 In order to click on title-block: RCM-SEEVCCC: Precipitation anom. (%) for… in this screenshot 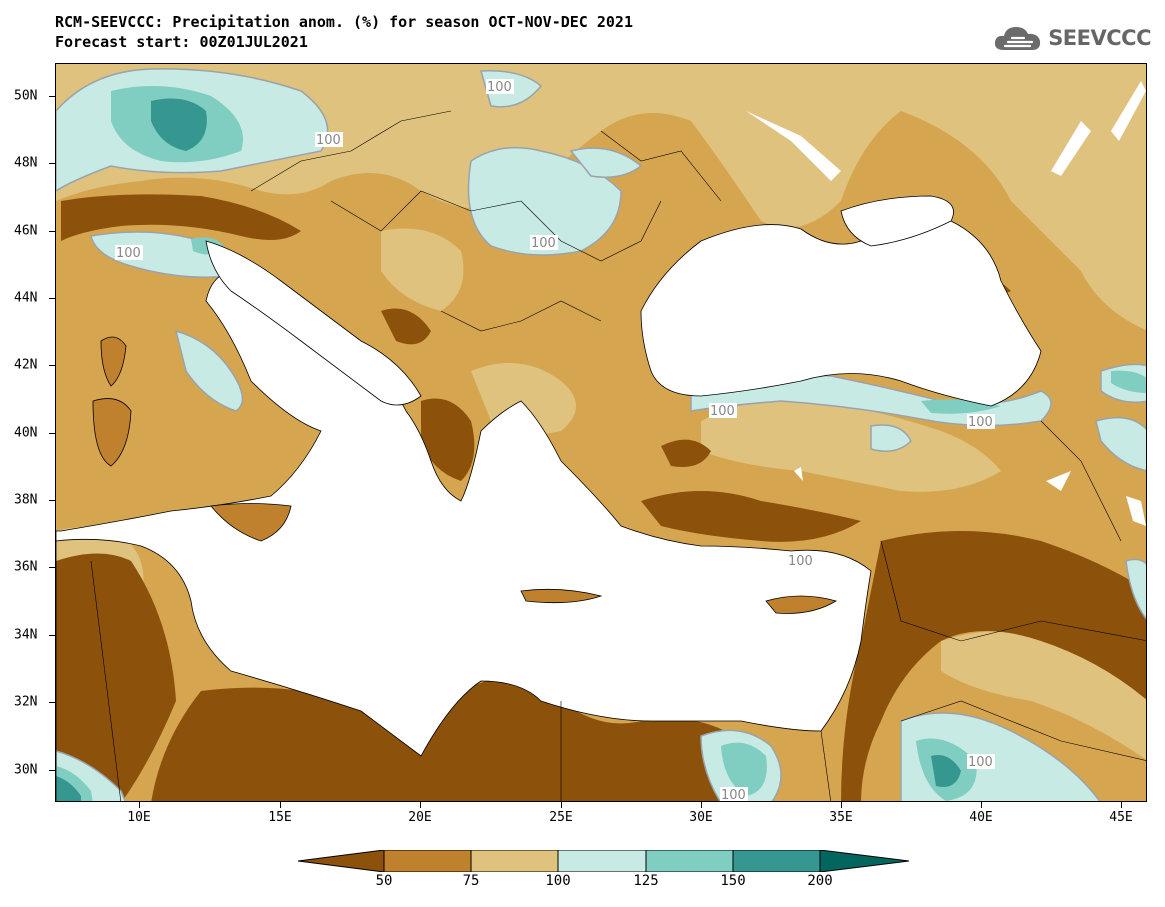, I will do `click(344, 32)`.